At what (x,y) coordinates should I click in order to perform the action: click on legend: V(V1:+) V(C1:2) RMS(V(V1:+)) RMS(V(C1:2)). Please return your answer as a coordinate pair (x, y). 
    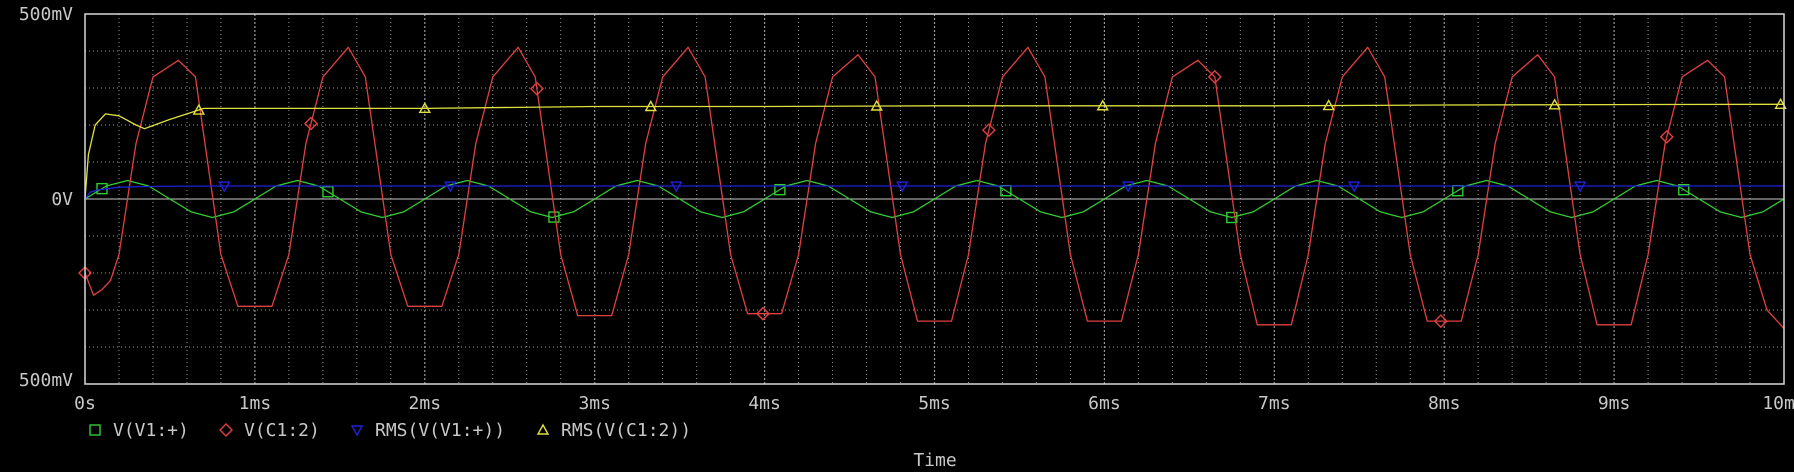
    Looking at the image, I should click on (390, 430).